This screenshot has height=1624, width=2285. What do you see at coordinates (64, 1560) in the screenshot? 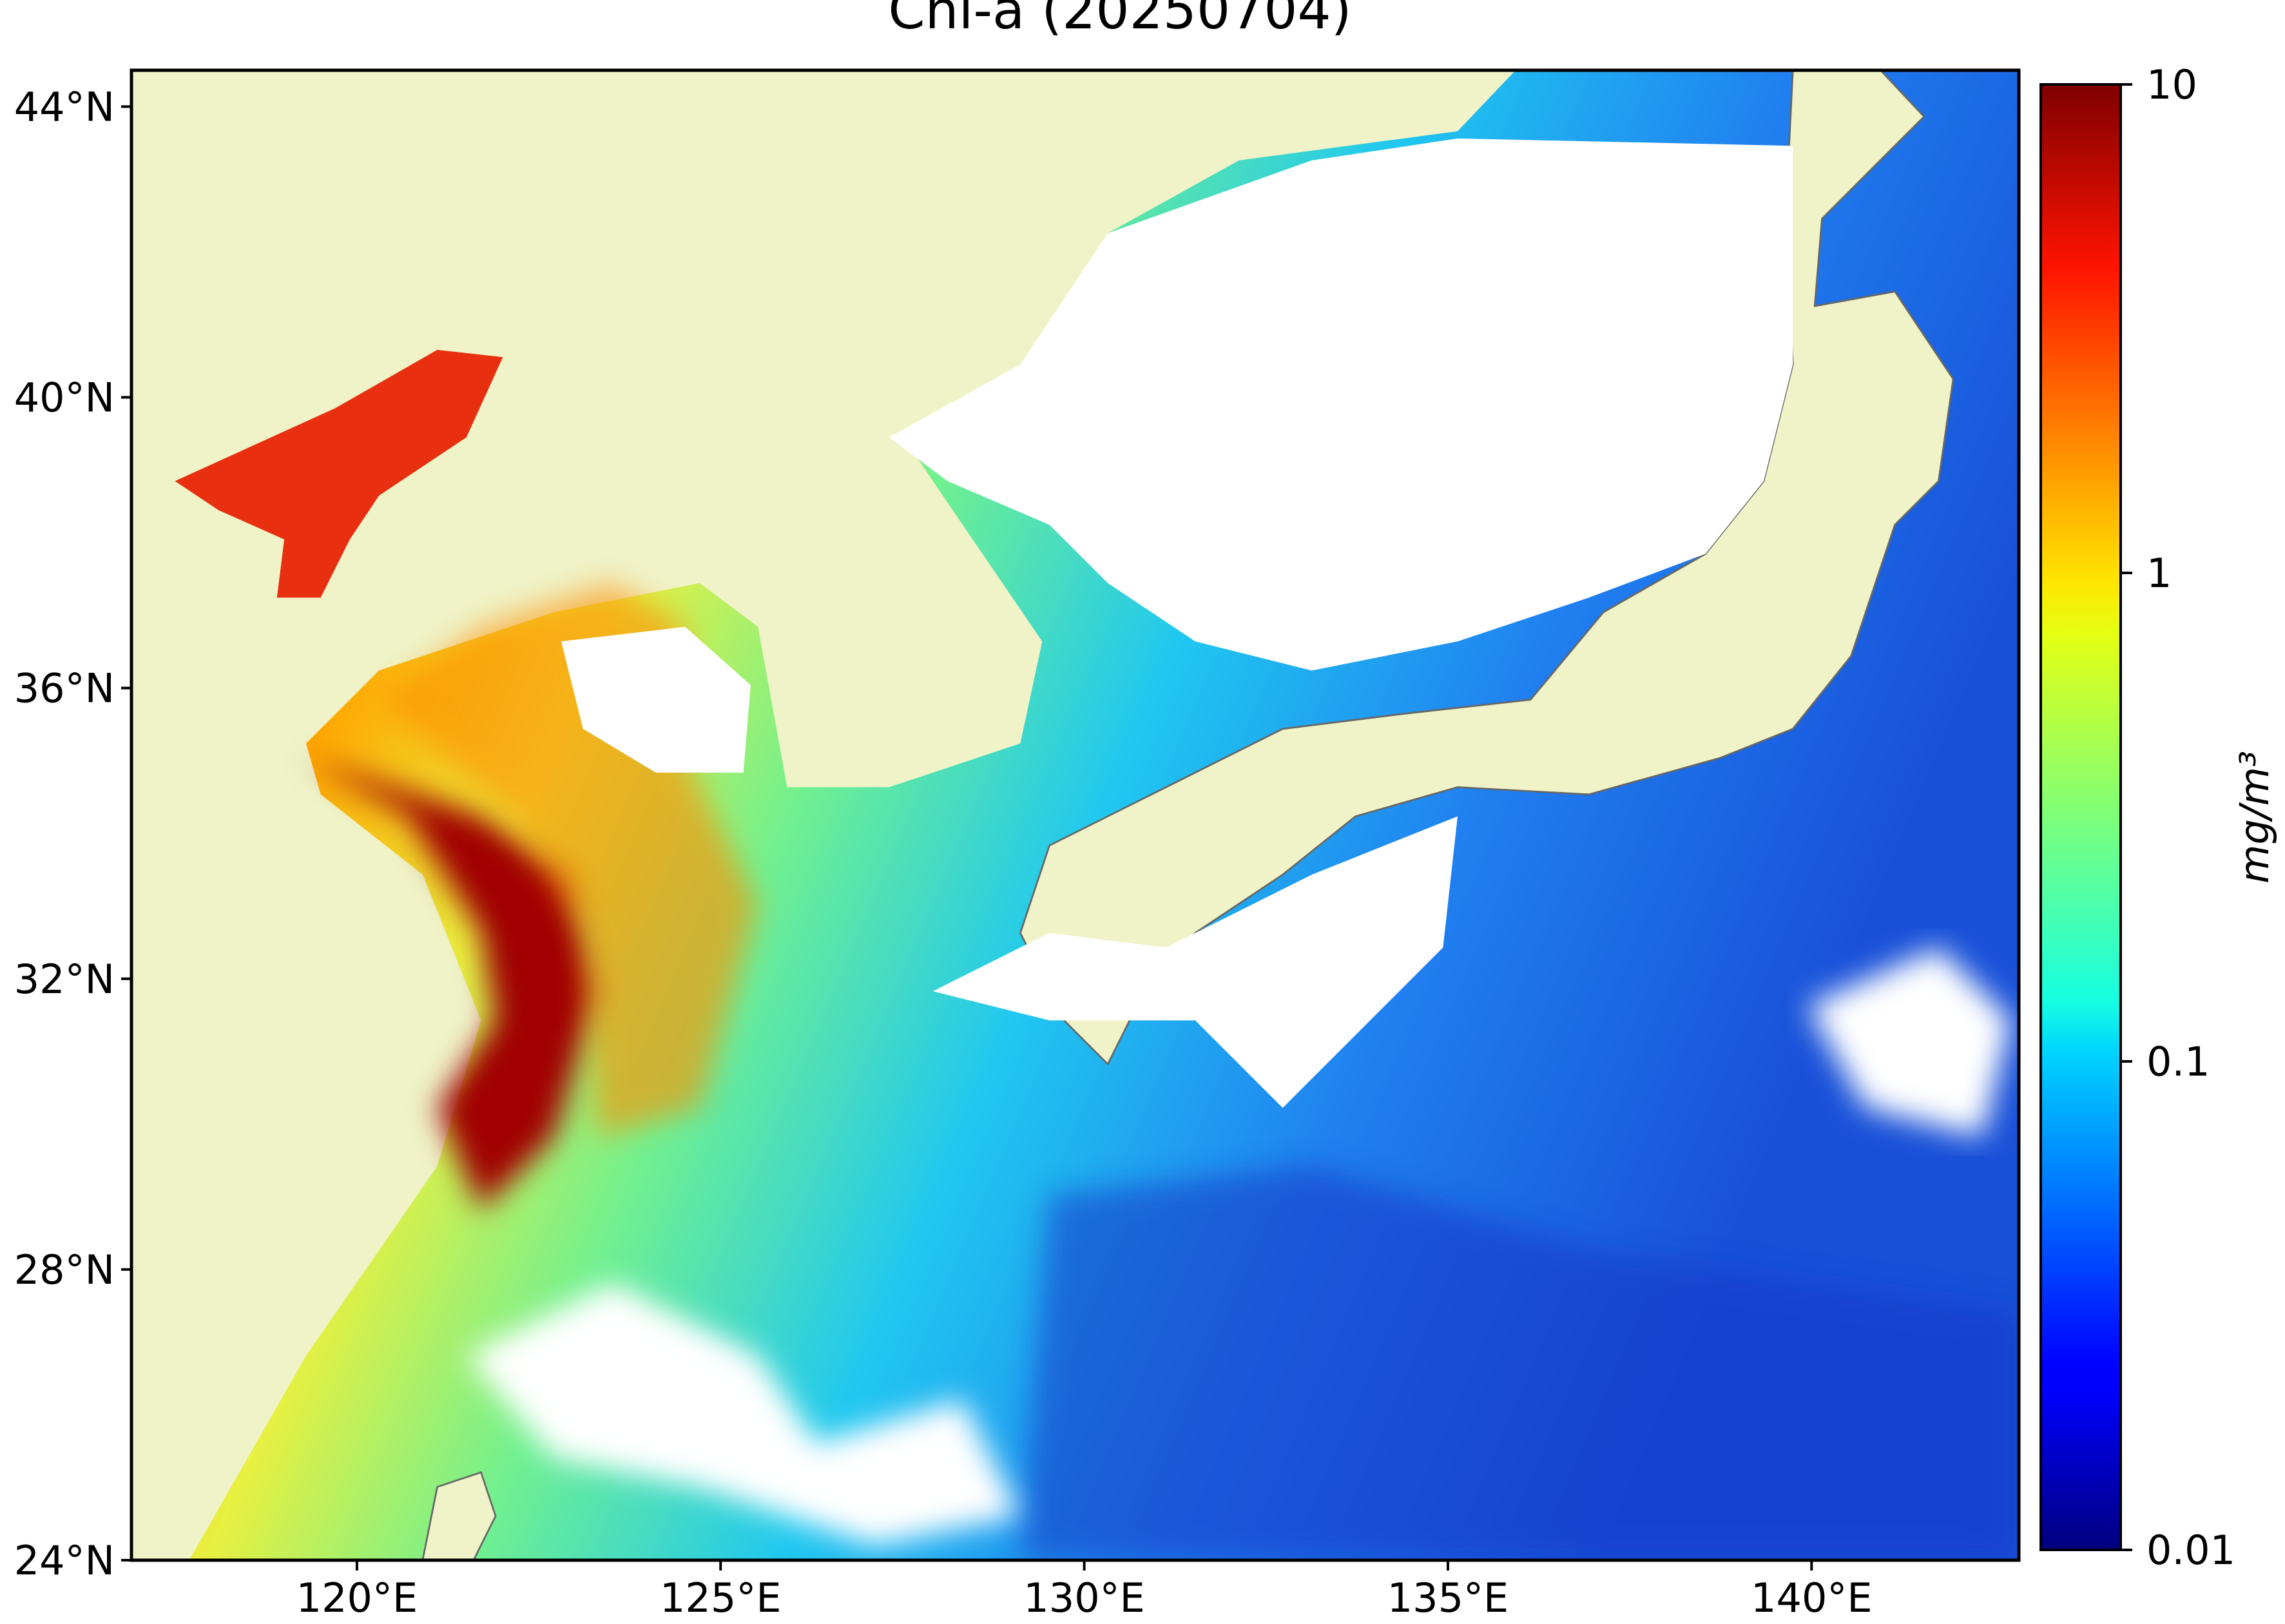
I see `y-tick-label: 24°N` at bounding box center [64, 1560].